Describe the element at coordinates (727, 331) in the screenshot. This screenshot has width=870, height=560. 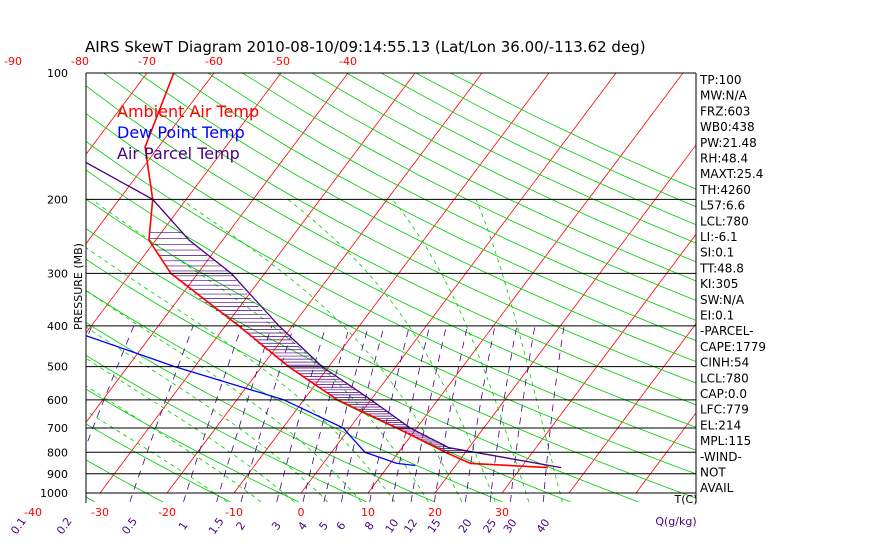
I see `index-entry: -PARCEL-` at that location.